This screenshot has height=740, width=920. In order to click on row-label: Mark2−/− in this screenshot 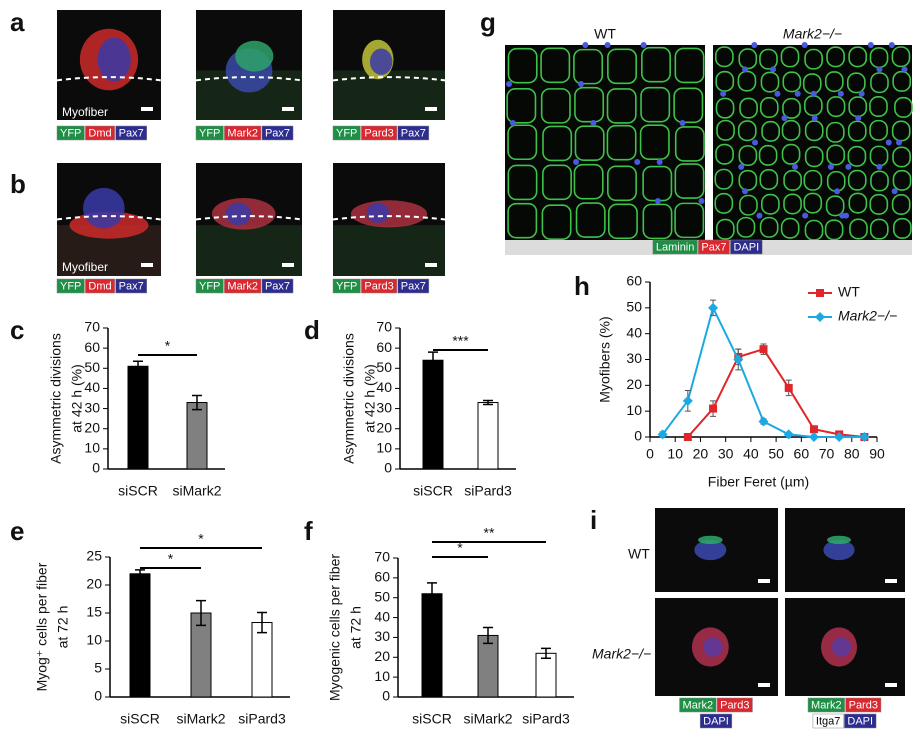, I will do `click(621, 654)`.